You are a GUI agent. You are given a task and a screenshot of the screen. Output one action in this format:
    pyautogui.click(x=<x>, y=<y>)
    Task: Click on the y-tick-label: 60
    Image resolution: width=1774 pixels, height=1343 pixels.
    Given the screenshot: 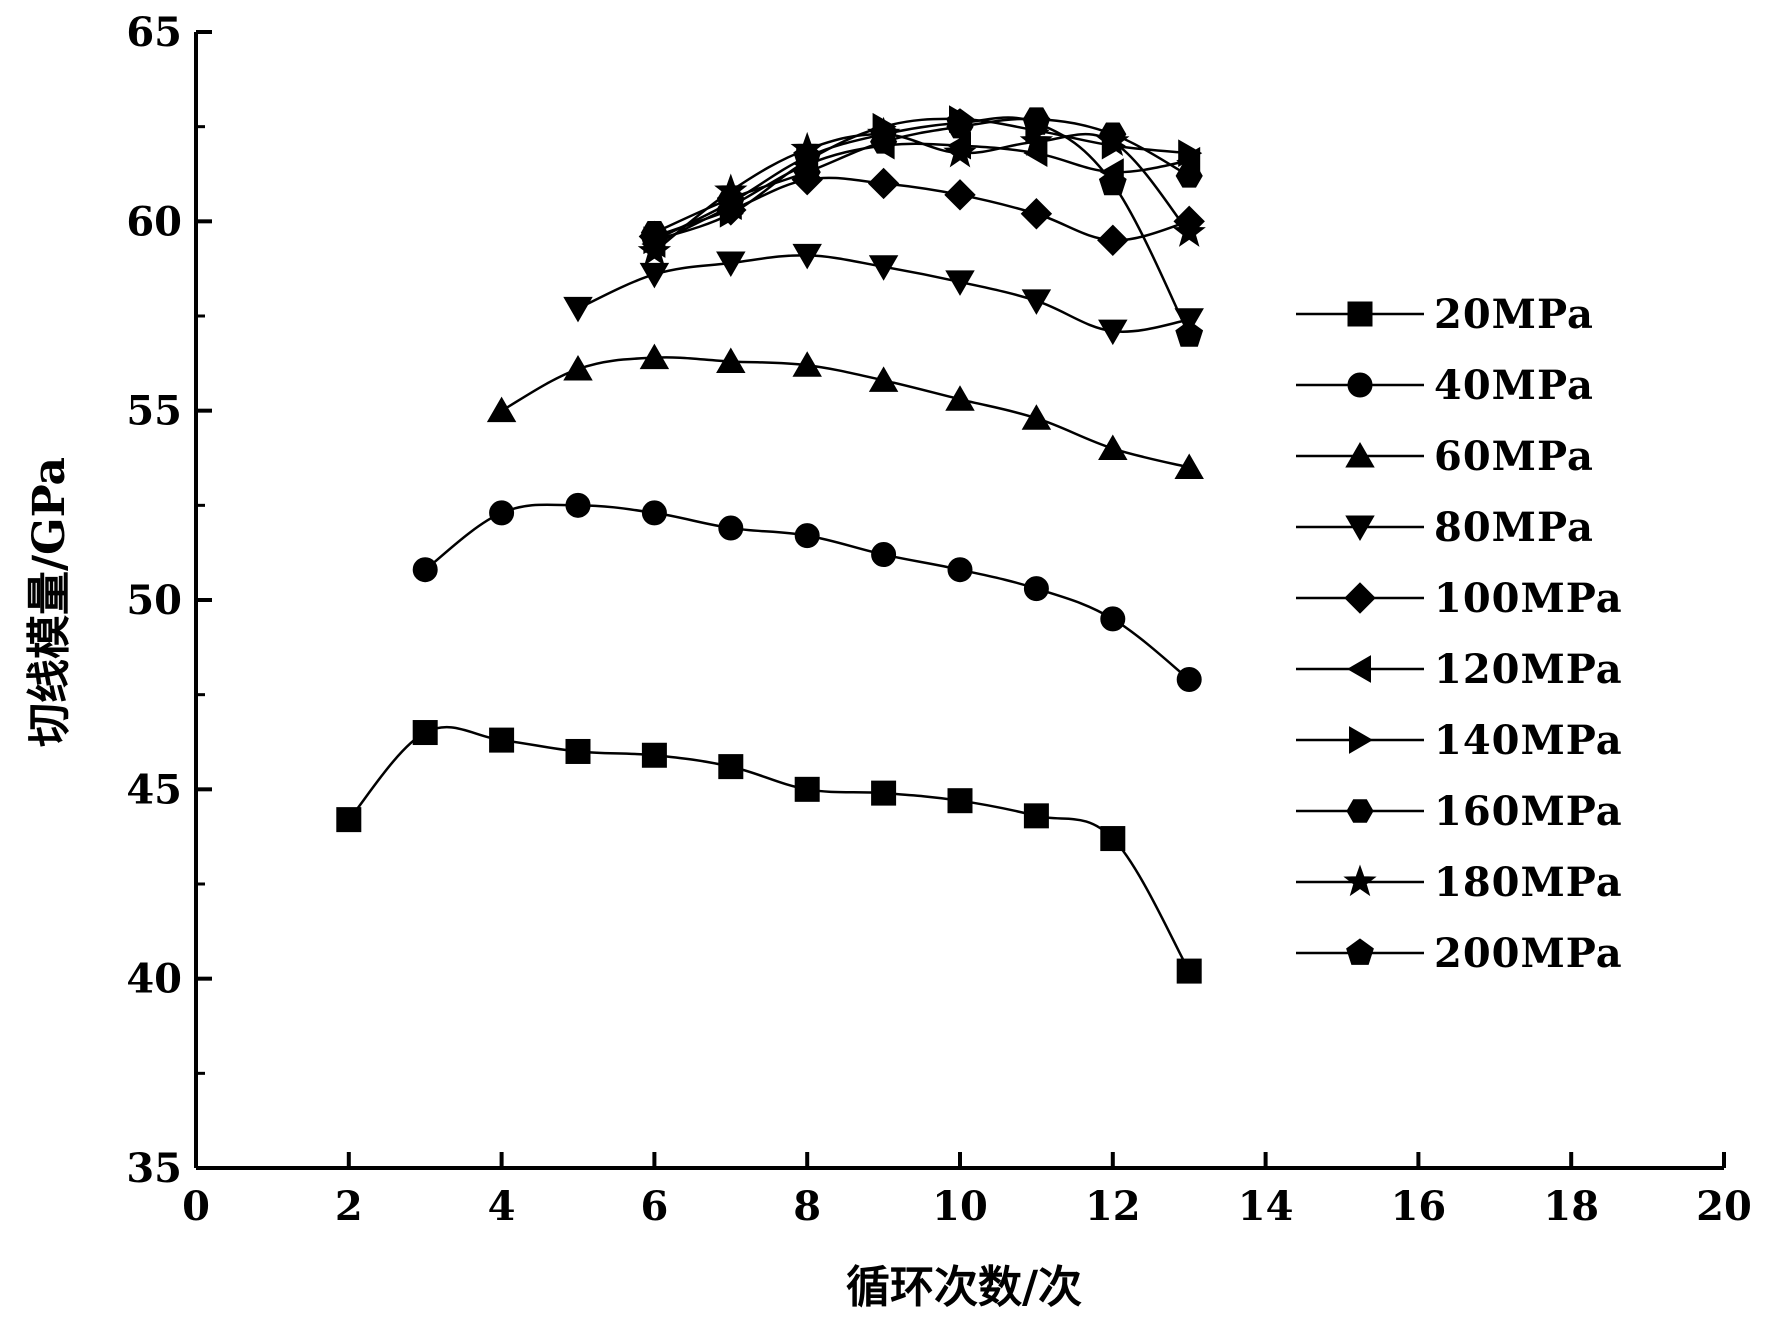 What is the action you would take?
    pyautogui.click(x=154, y=221)
    